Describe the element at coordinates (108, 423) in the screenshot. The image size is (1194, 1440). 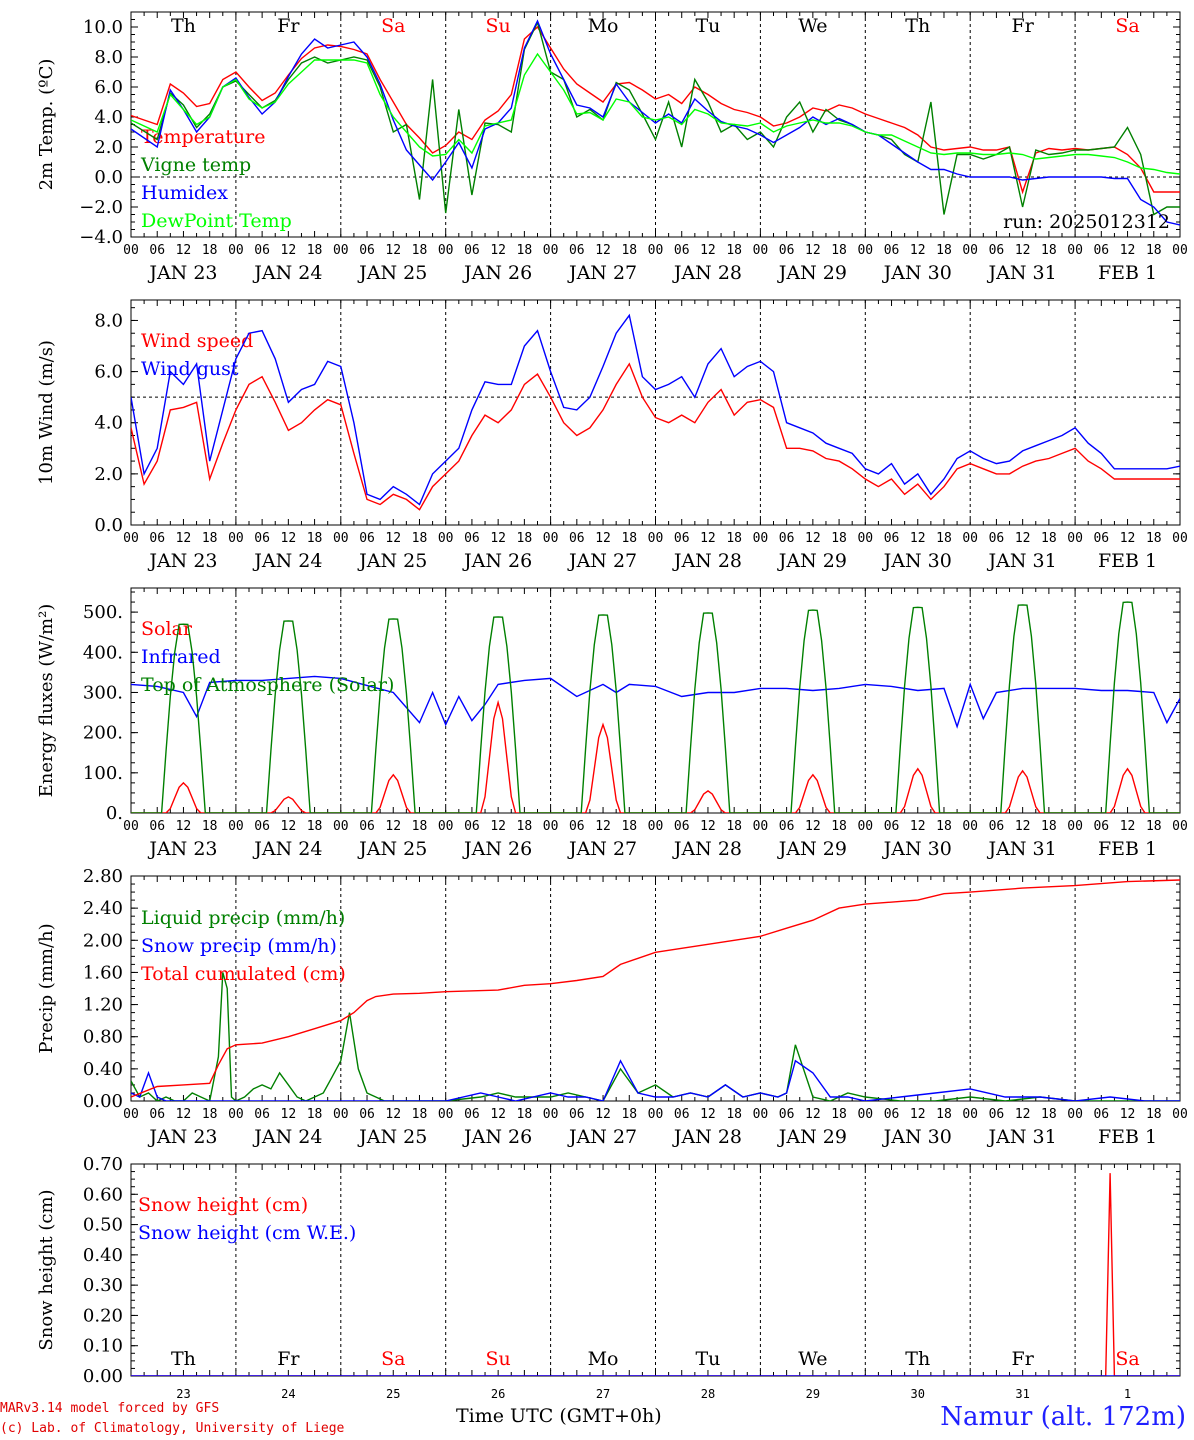
I see `y-tick-label: 4.0` at that location.